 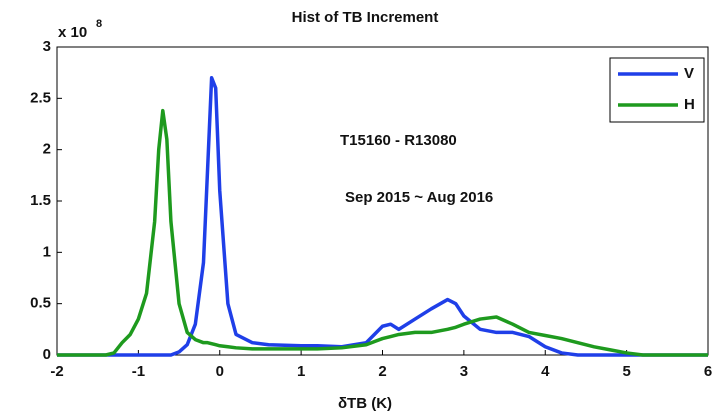 What do you see at coordinates (47, 251) in the screenshot?
I see `y-tick-label: 1` at bounding box center [47, 251].